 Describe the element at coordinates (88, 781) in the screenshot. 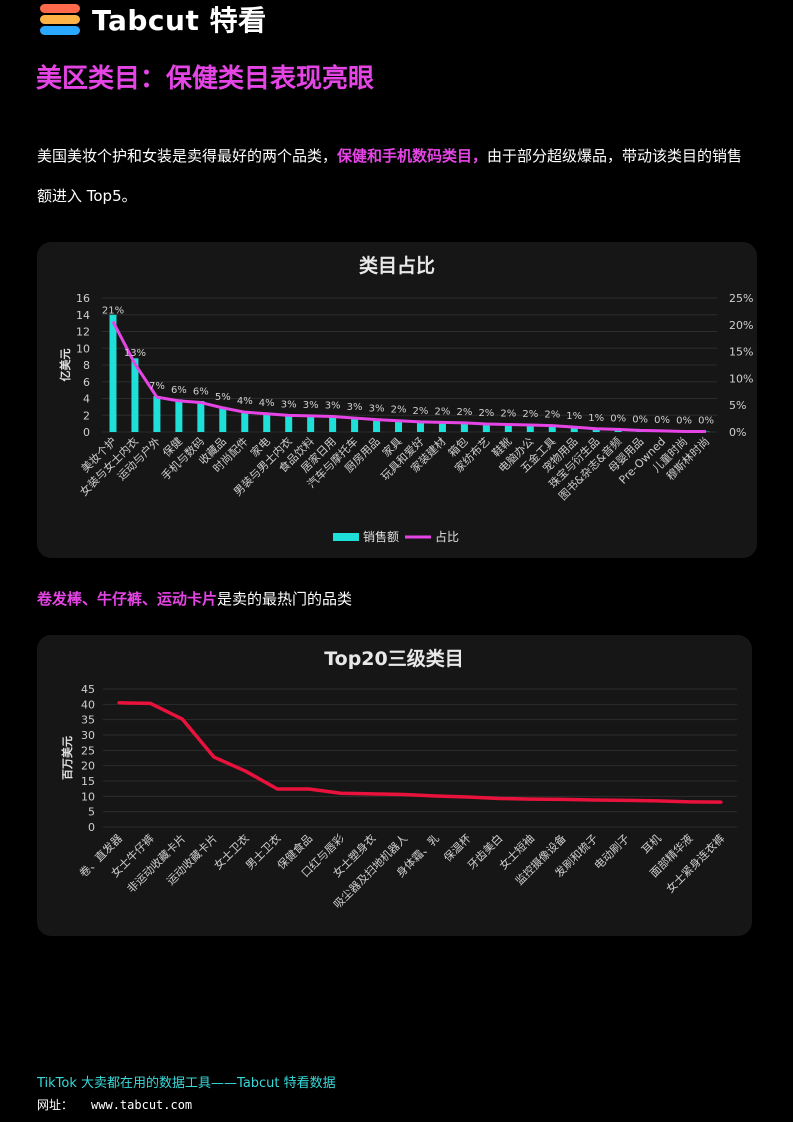

I see `y-tick-label: 15` at that location.